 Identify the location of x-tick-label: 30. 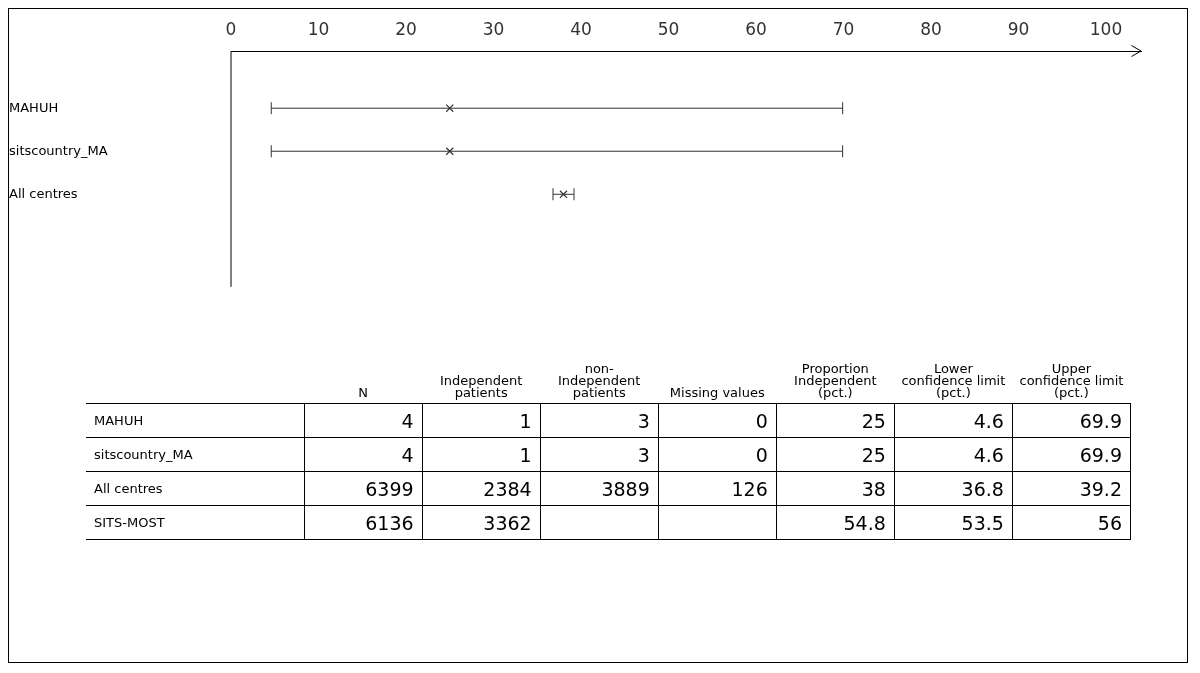
(493, 28).